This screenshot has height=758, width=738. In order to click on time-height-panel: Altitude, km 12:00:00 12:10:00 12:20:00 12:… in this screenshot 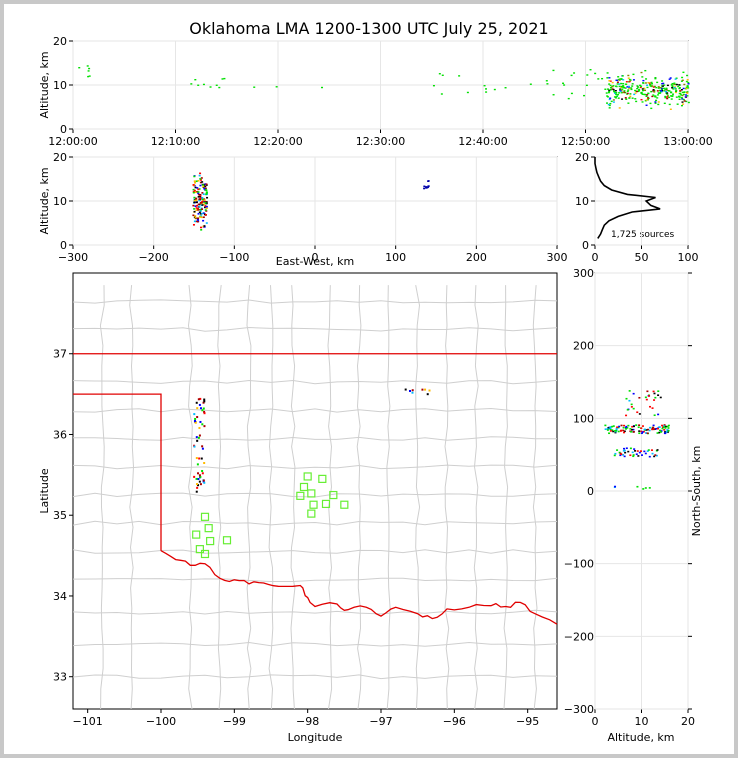, I will do `click(375, 91)`.